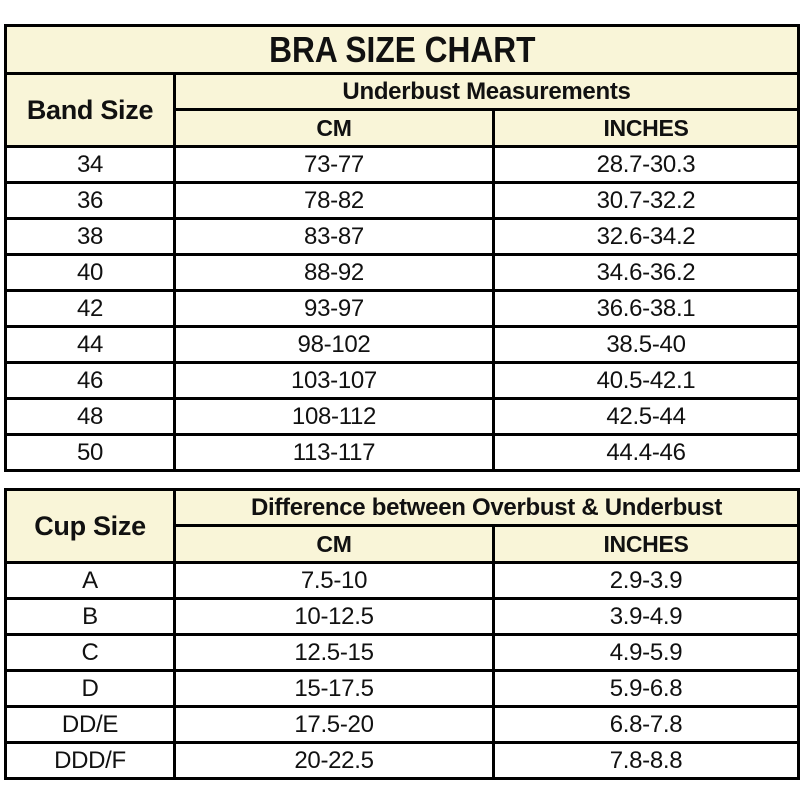 Image resolution: width=800 pixels, height=800 pixels. Describe the element at coordinates (90, 616) in the screenshot. I see `row-label-cell: B` at that location.